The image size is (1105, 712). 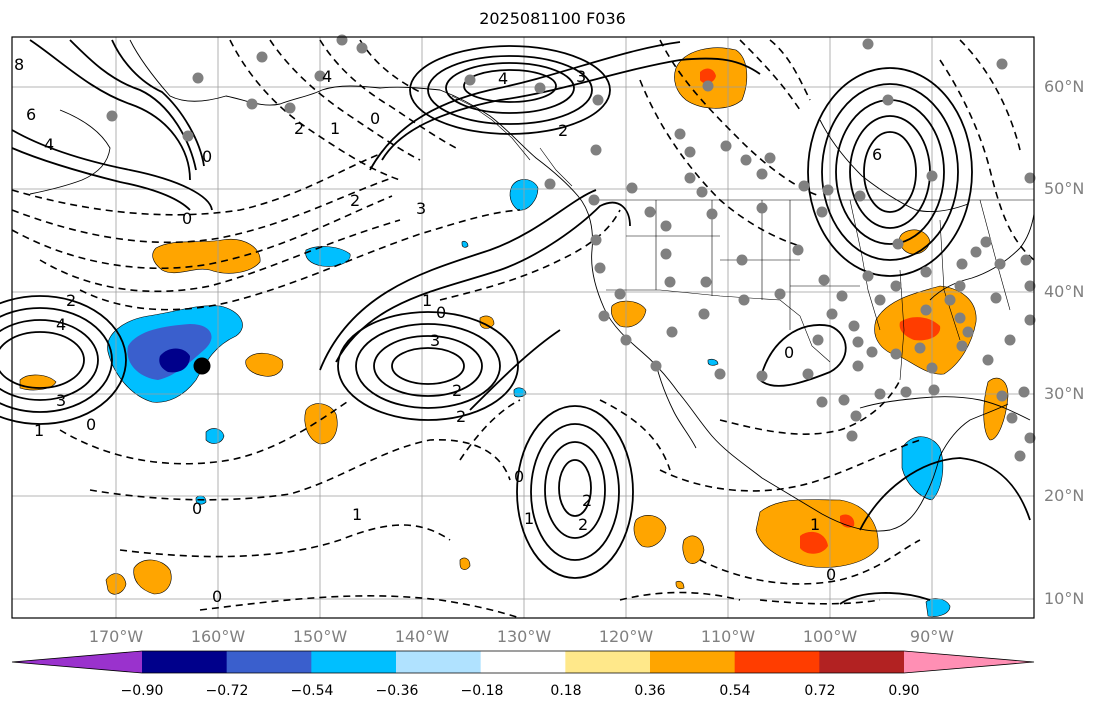 I want to click on colorbar-tick-label: 0.18, so click(x=566, y=691).